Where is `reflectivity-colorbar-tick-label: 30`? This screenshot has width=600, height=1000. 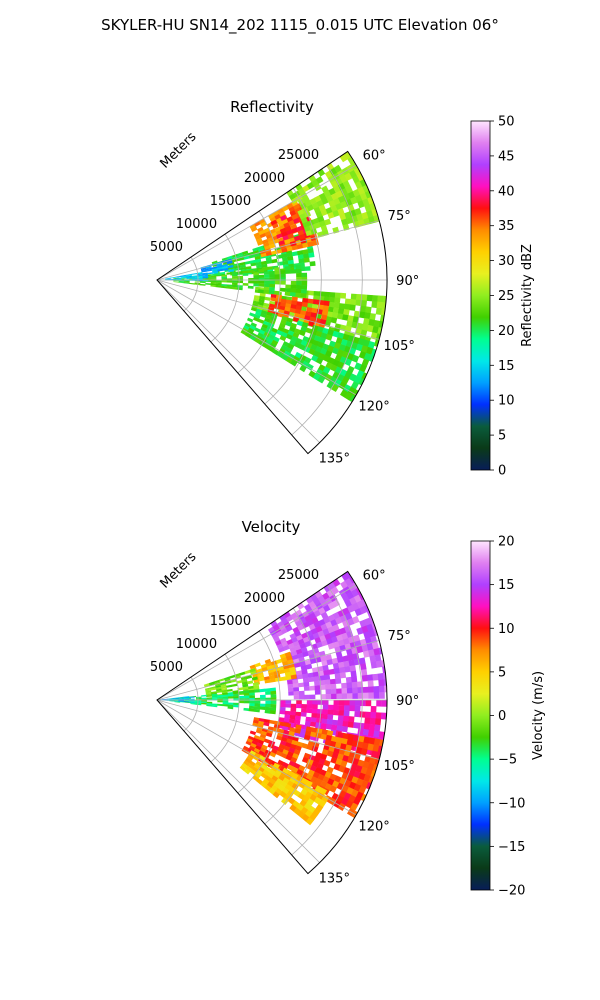
reflectivity-colorbar-tick-label: 30 is located at coordinates (506, 261).